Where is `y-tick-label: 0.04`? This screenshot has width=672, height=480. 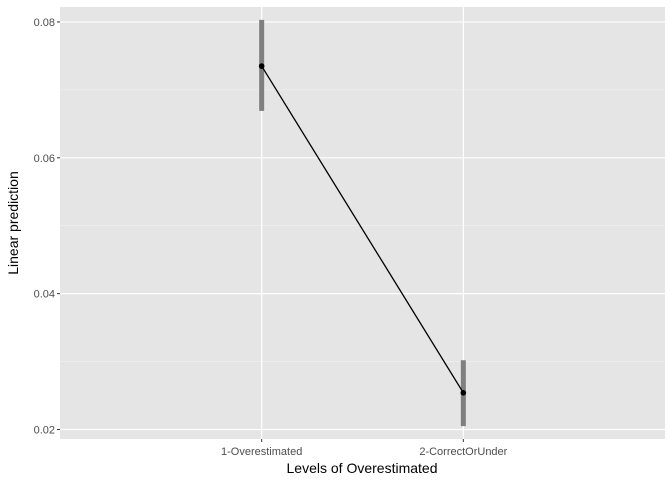 y-tick-label: 0.04 is located at coordinates (44, 295).